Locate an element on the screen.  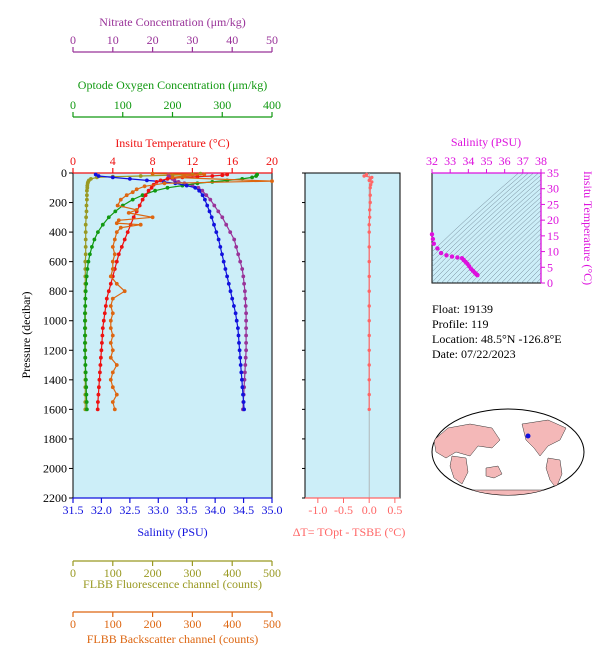
backscatter-tick-label: 200 is located at coordinates (153, 624).